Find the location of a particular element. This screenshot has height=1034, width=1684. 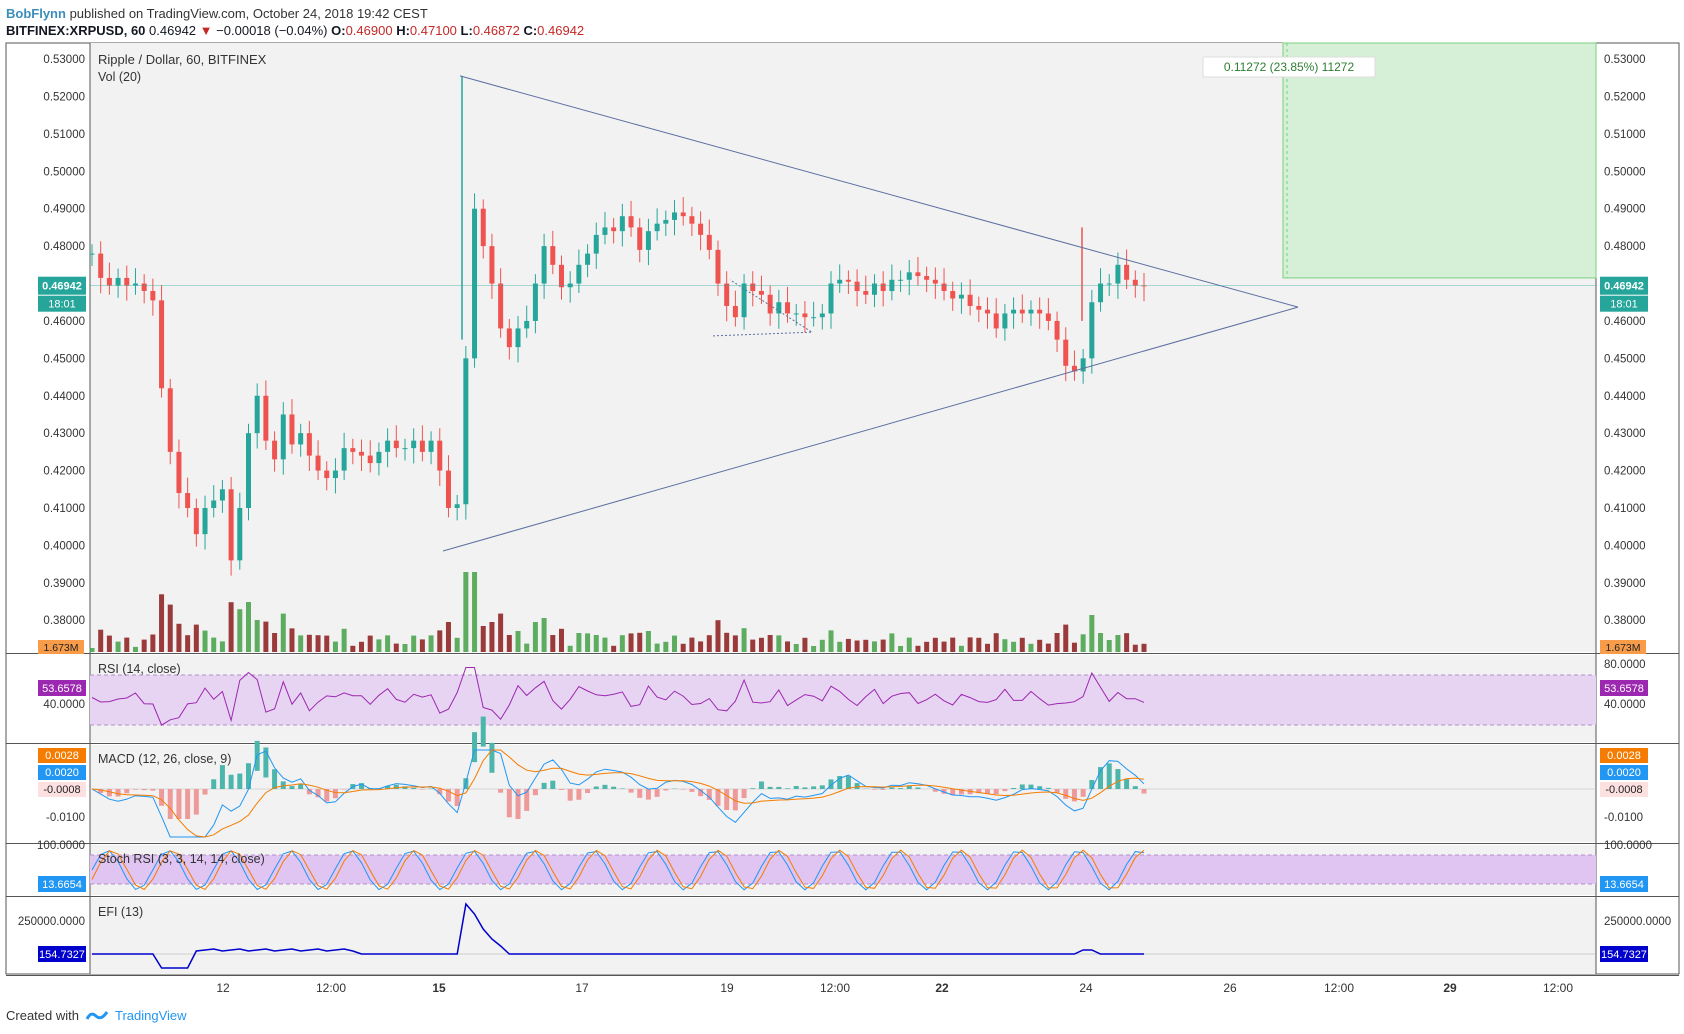

efi-tag-right is located at coordinates (1624, 954).